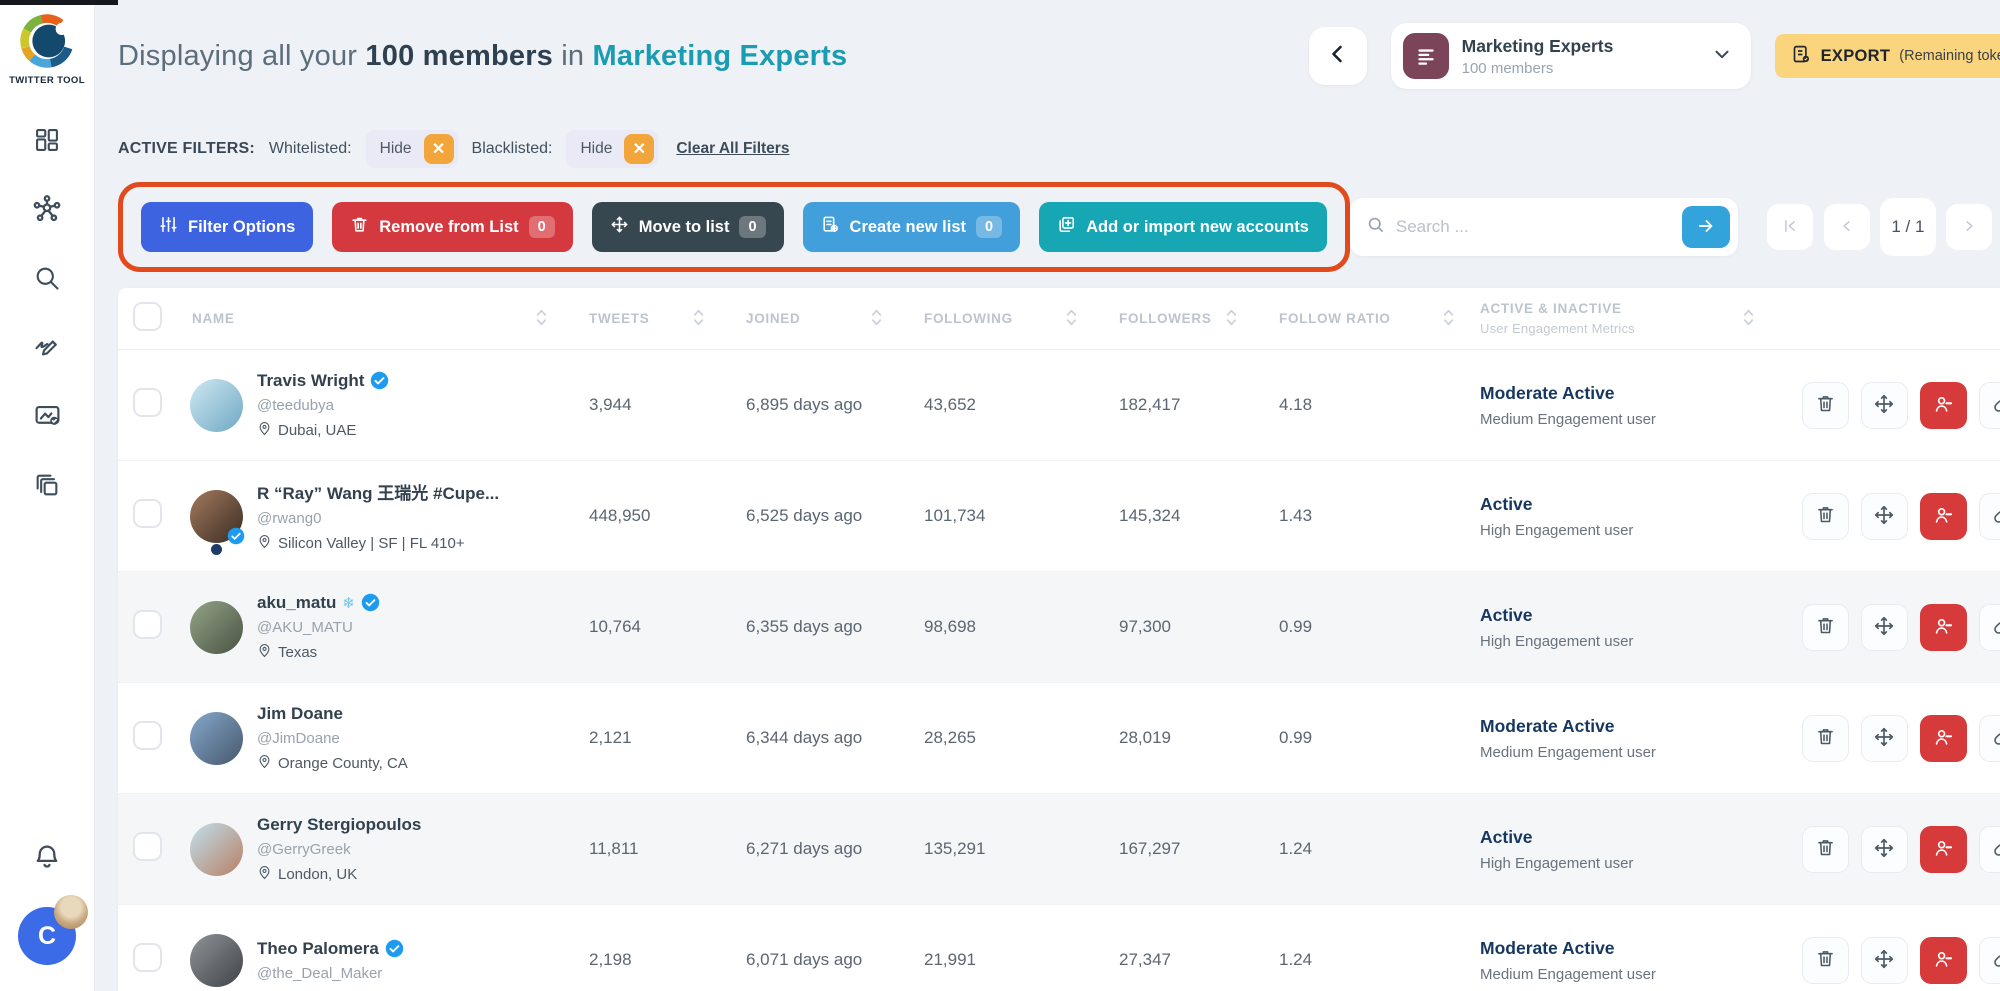  What do you see at coordinates (911, 227) in the screenshot?
I see `create-new-list-button: Create new list 0` at bounding box center [911, 227].